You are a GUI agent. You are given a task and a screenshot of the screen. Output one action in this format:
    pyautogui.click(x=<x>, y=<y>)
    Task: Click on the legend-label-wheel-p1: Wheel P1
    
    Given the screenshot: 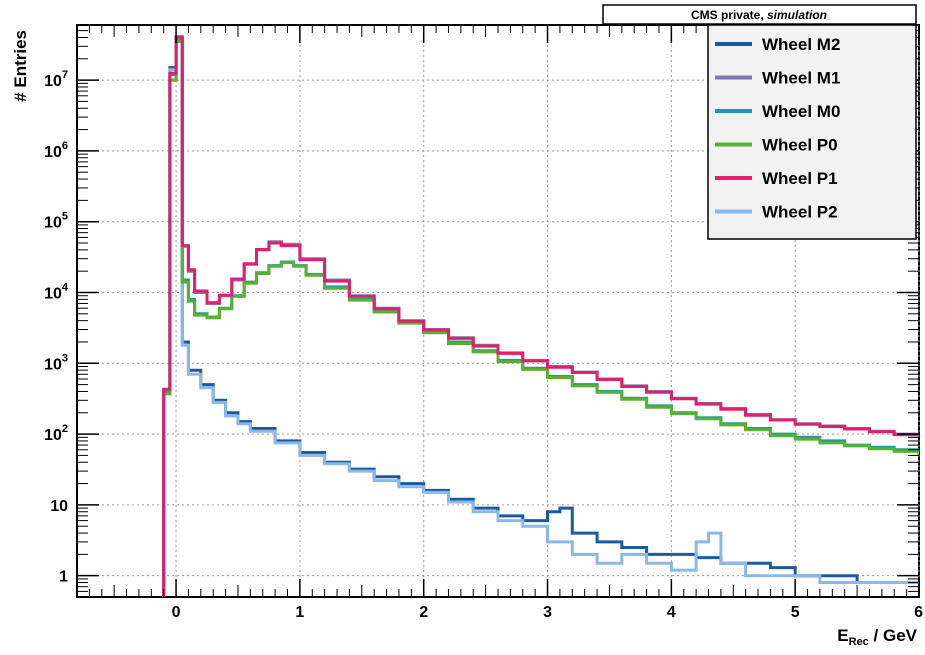 What is the action you would take?
    pyautogui.click(x=800, y=178)
    